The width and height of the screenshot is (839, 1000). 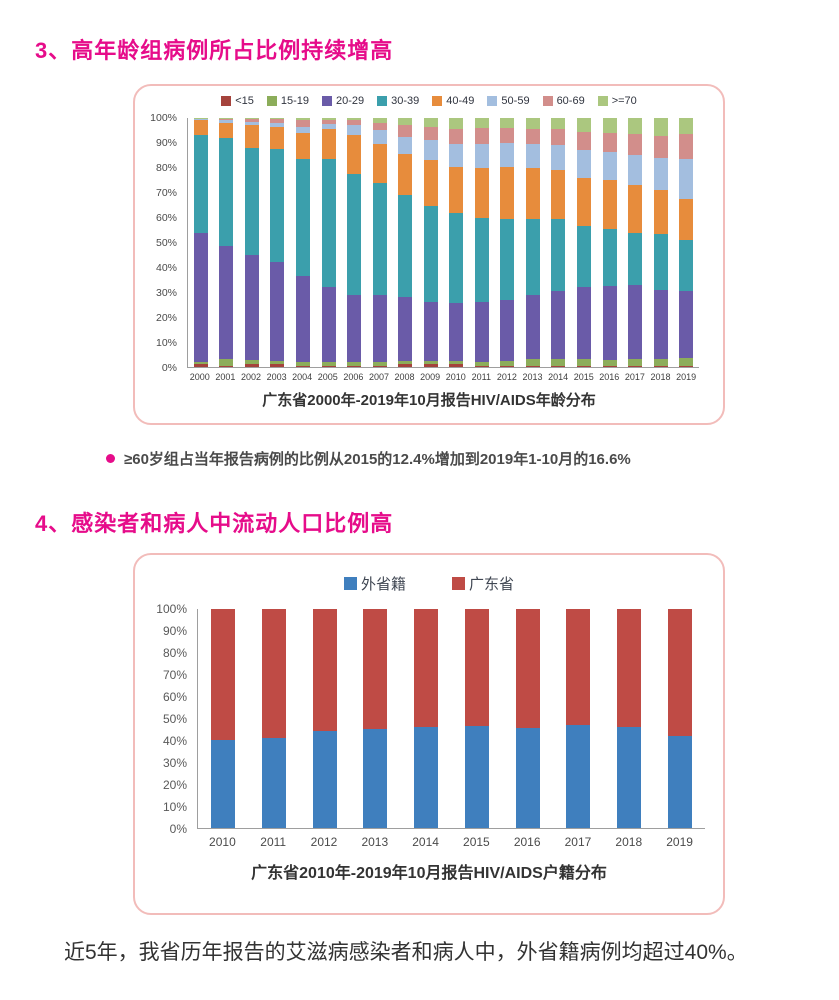 I want to click on x-tick-label: 2015, so click(x=476, y=842).